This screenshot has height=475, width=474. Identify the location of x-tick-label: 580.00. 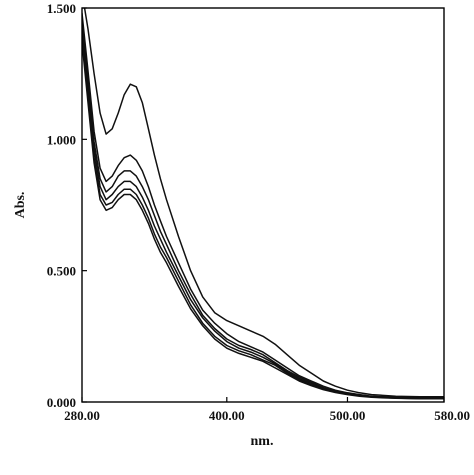
(452, 415).